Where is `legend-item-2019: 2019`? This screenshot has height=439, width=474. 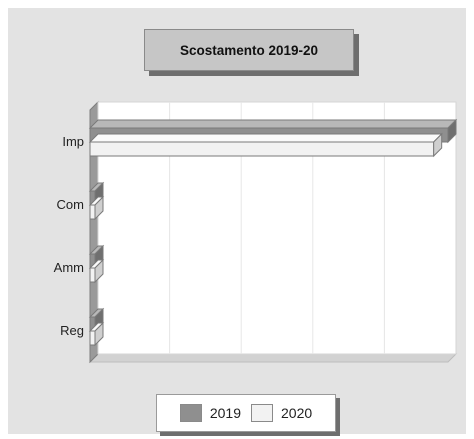
legend-item-2019: 2019 is located at coordinates (210, 413).